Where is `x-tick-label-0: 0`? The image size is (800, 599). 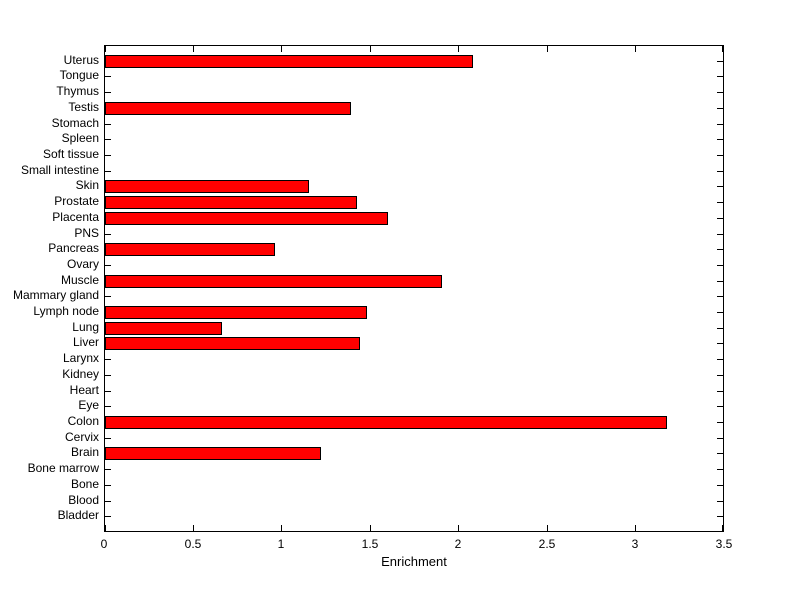
x-tick-label-0: 0 is located at coordinates (104, 544).